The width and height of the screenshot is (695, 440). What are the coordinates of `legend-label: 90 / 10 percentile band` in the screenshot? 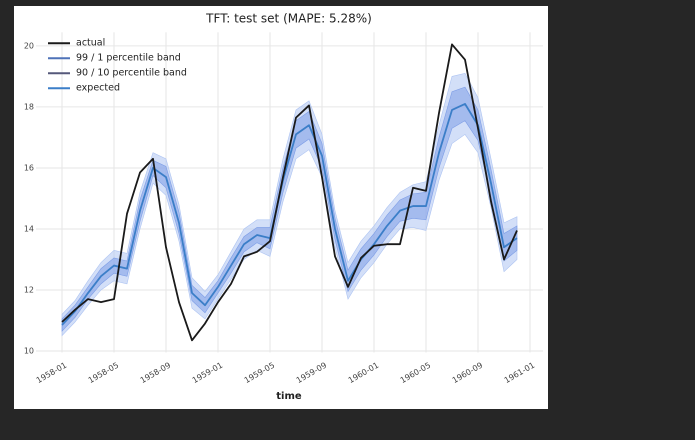 It's located at (131, 73).